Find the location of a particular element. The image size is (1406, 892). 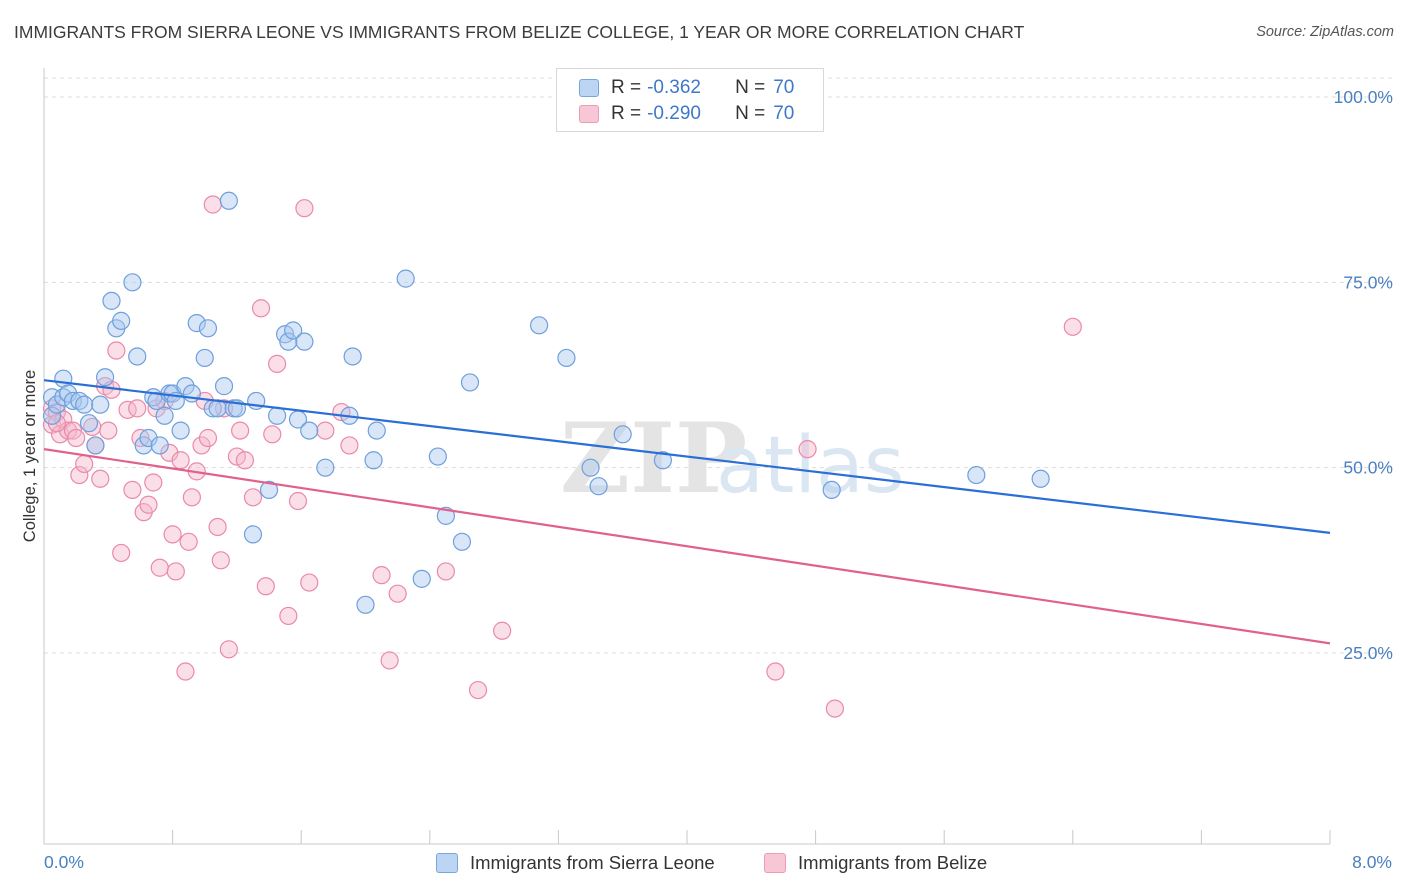

y-tick-label: 75.0% is located at coordinates (1368, 282).